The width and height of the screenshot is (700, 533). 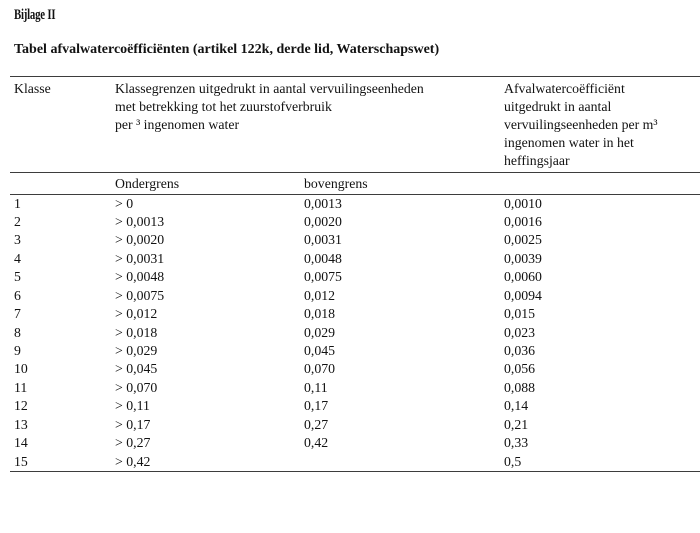 What do you see at coordinates (523, 221) in the screenshot?
I see `coefficient-cell: 0,0016` at bounding box center [523, 221].